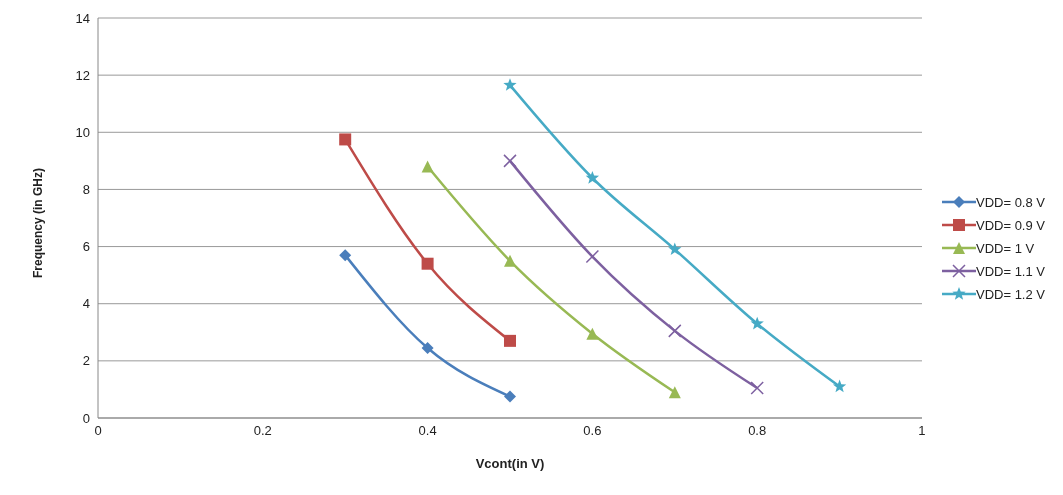 This screenshot has height=495, width=1063. What do you see at coordinates (82, 18) in the screenshot?
I see `y-tick-label: 14` at bounding box center [82, 18].